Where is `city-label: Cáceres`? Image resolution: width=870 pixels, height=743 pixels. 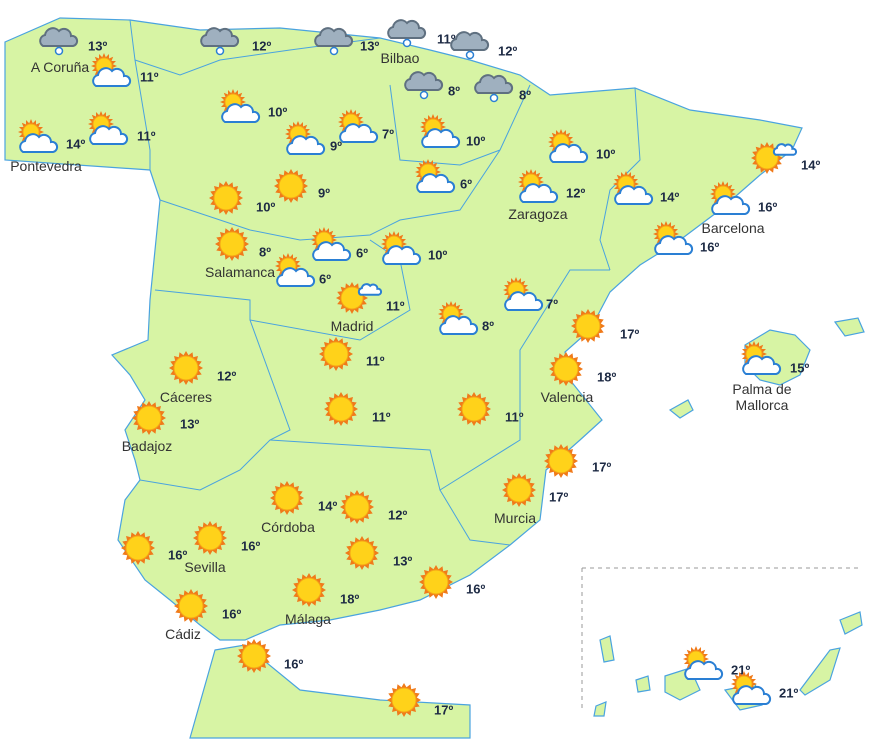
city-label: Cáceres is located at coordinates (186, 397).